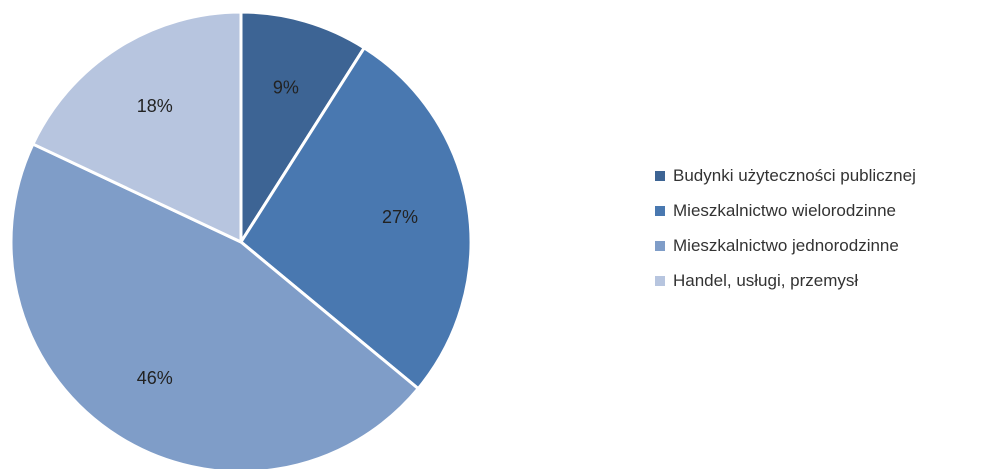 The image size is (1005, 469). Describe the element at coordinates (286, 87) in the screenshot. I see `slice-value-label-0: 9%` at that location.